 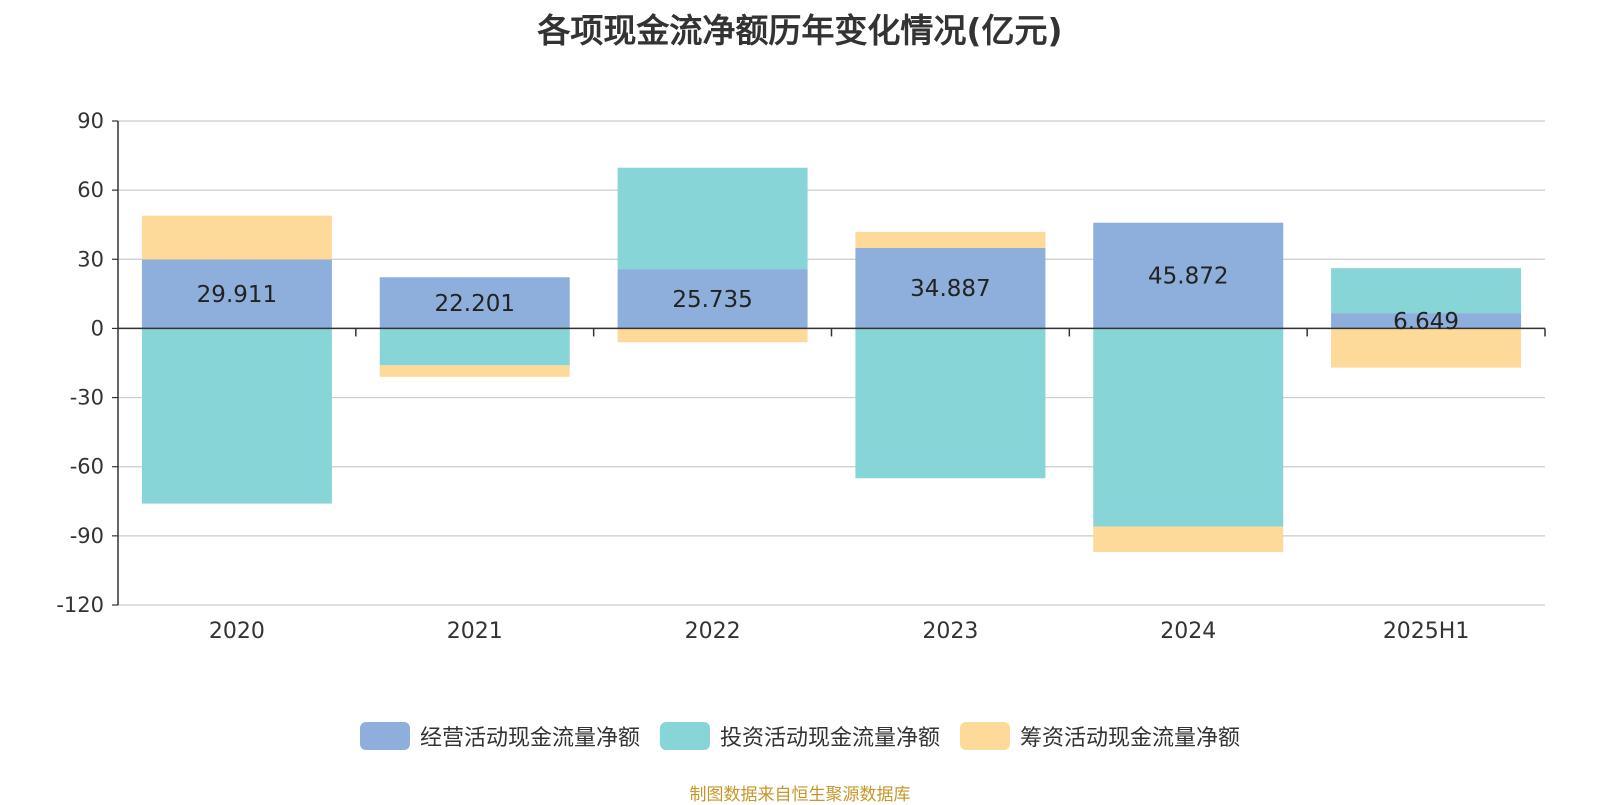 I want to click on y-tick-label: -120, so click(x=80, y=605).